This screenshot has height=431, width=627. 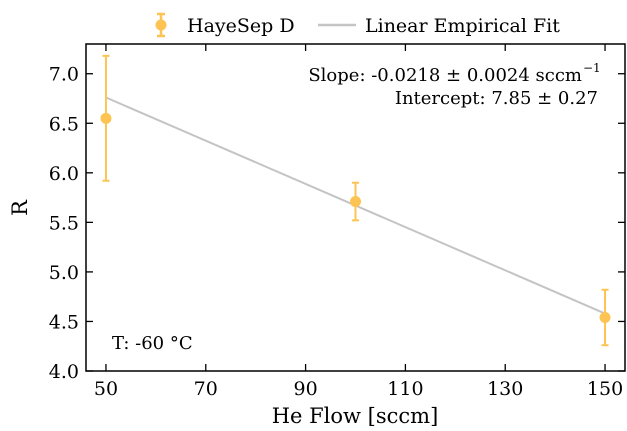 What do you see at coordinates (161, 25) in the screenshot?
I see `legend-point-marker` at bounding box center [161, 25].